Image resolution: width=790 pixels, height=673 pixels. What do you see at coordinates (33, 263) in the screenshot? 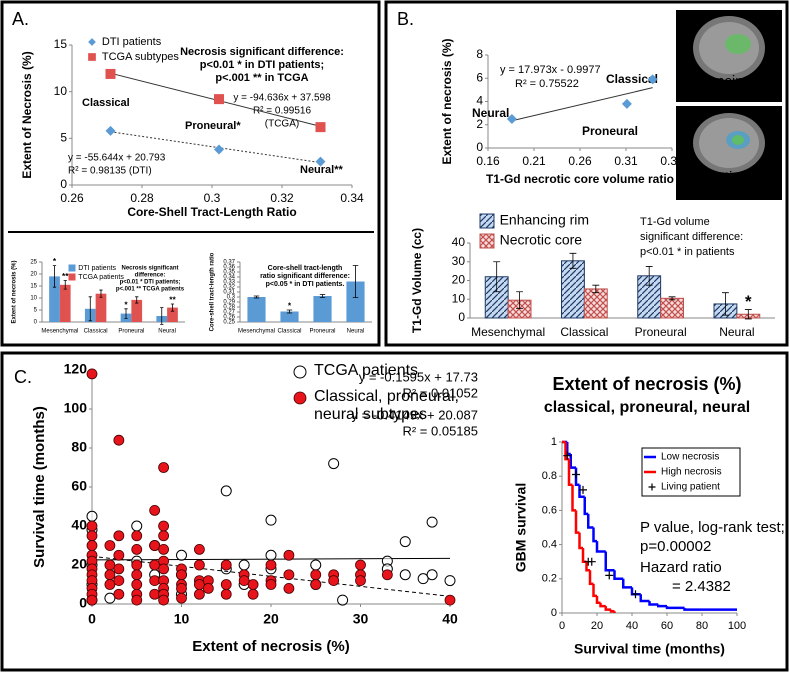
I see `y-tick-label: 25` at bounding box center [33, 263].